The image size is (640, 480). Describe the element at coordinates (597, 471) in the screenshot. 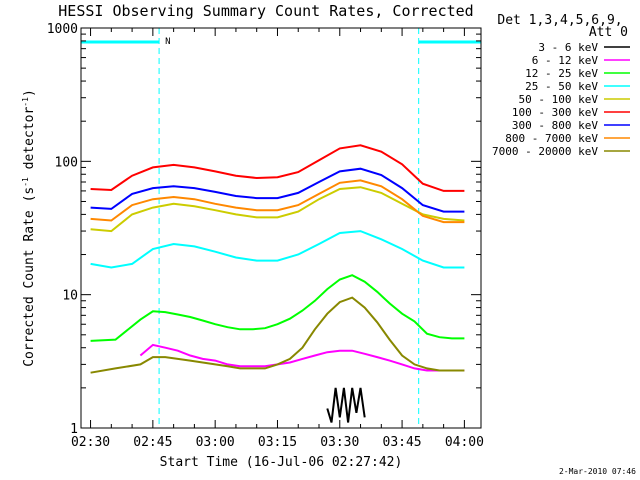

I see `footer-timestamp: 2-Mar-2010 07:46` at that location.